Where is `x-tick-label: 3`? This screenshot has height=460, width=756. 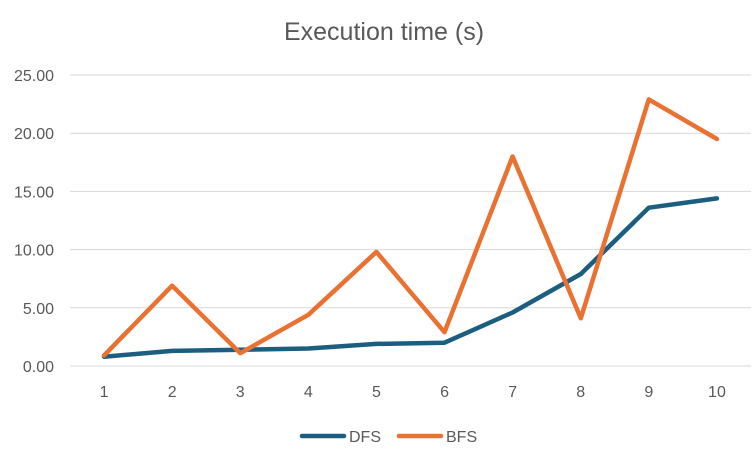
x-tick-label: 3 is located at coordinates (240, 392).